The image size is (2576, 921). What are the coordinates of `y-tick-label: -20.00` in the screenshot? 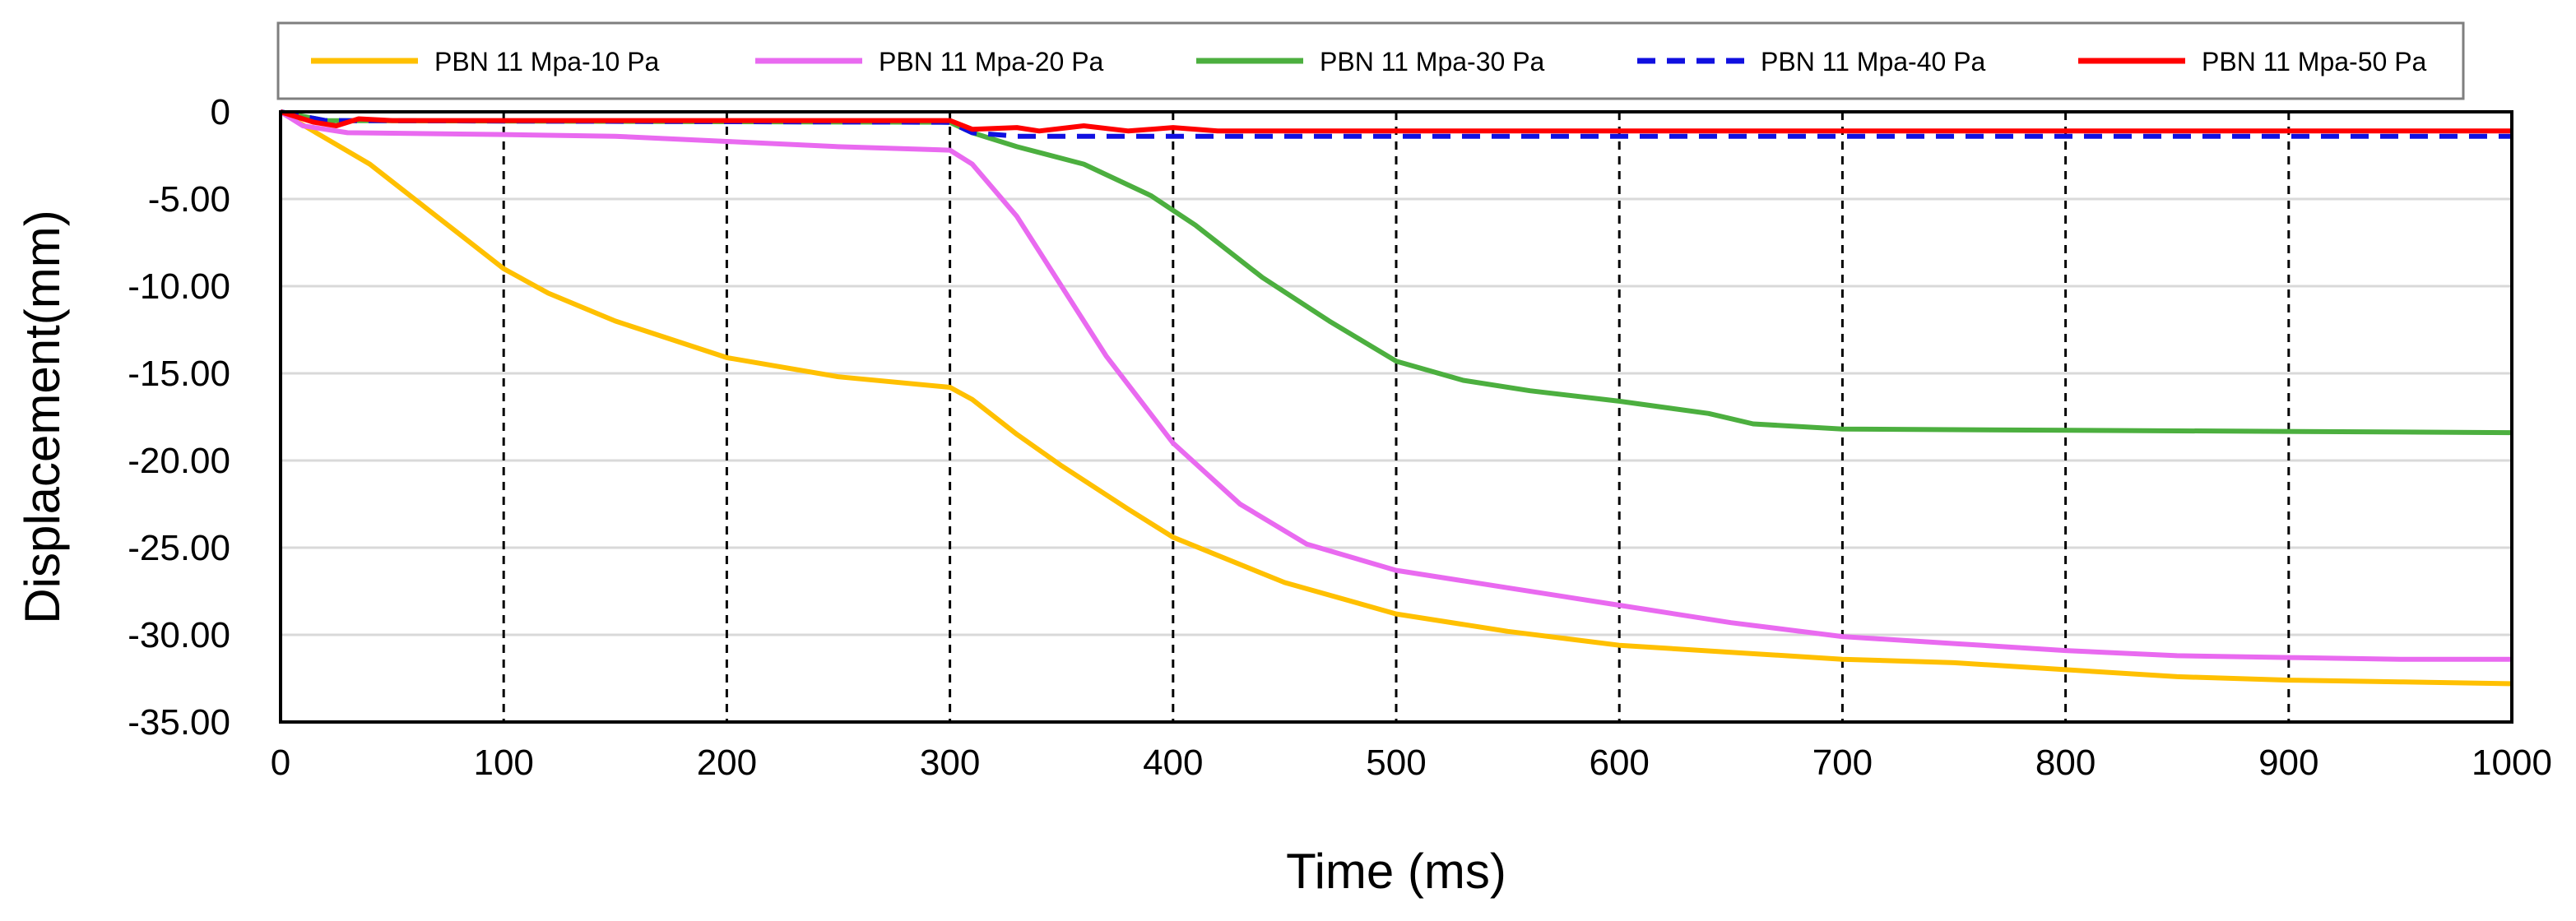 It's located at (179, 461).